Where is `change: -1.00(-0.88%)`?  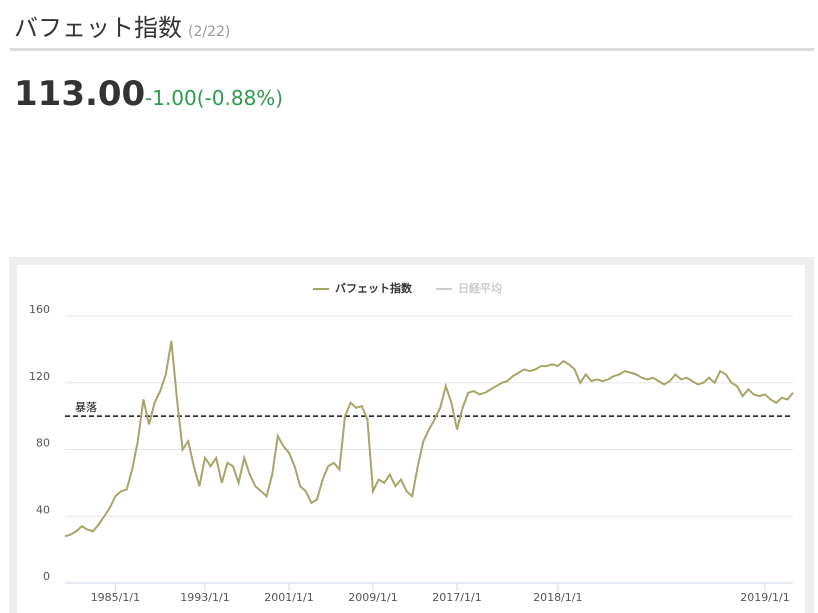
change: -1.00(-0.88%) is located at coordinates (214, 98).